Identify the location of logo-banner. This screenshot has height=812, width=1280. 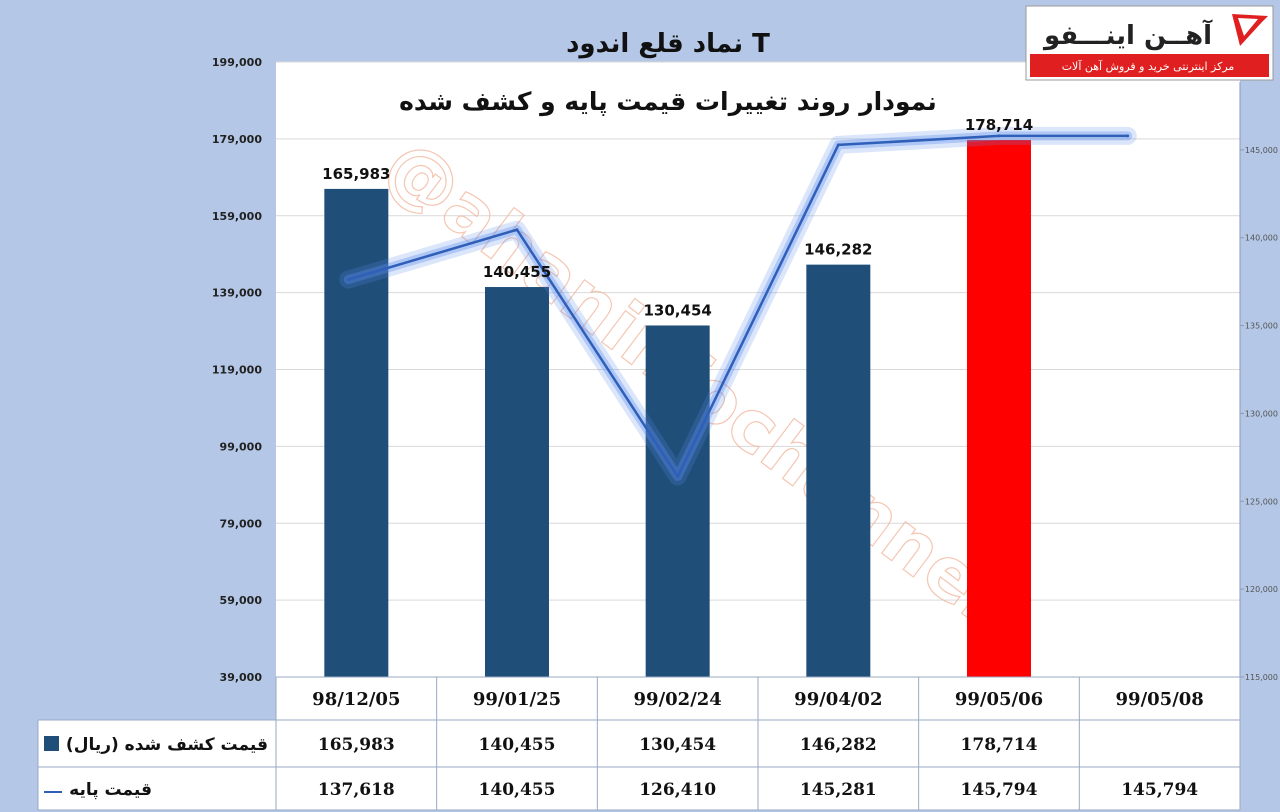
(1149, 65).